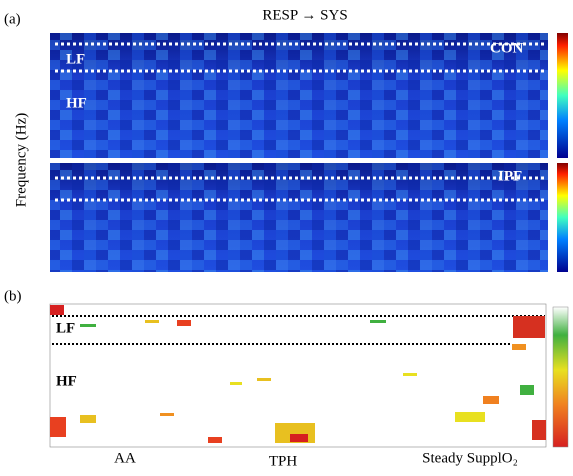  Describe the element at coordinates (21, 160) in the screenshot. I see `y-axis-label: Frequency (Hz)` at that location.